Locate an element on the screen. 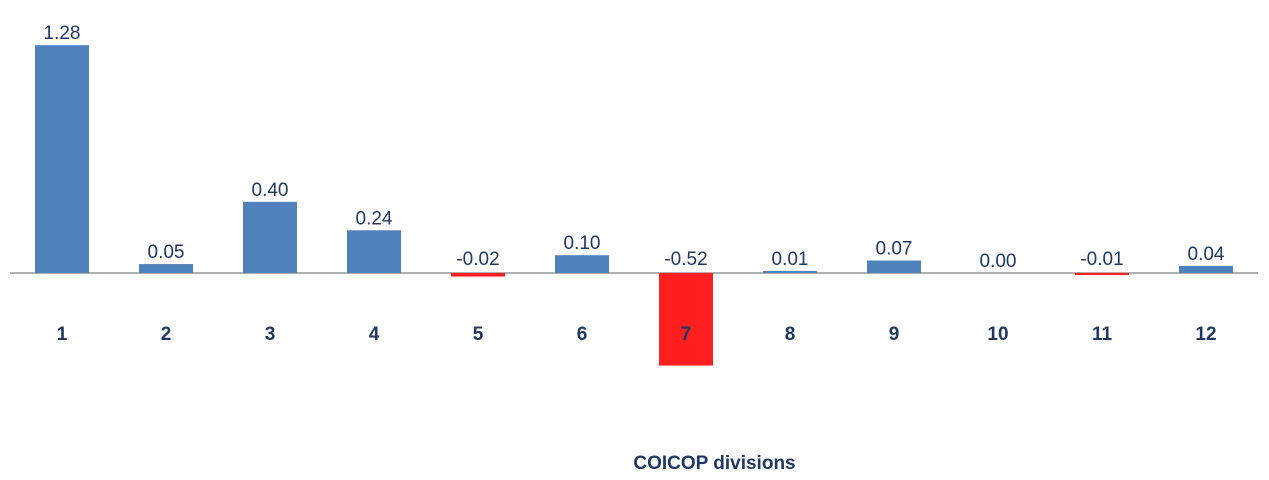  category-label-9: 9 is located at coordinates (894, 334).